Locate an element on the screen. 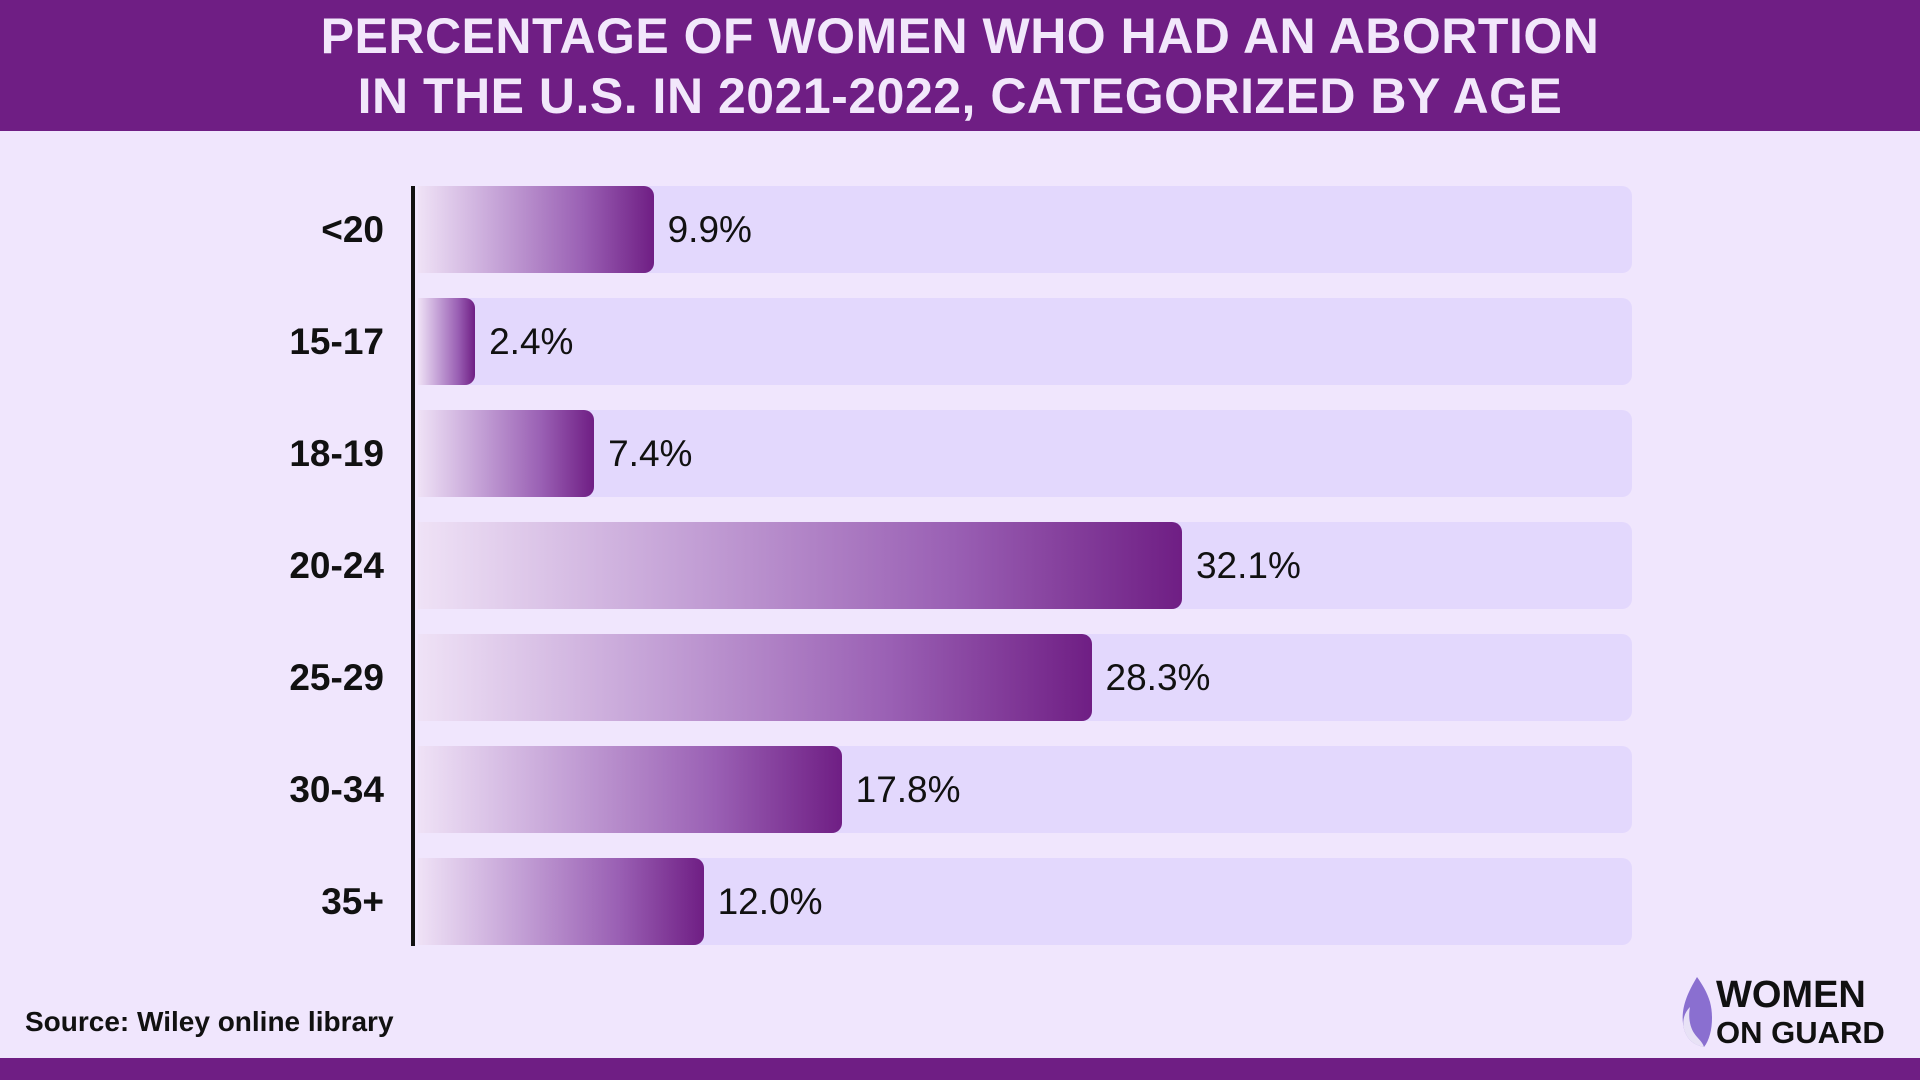 The width and height of the screenshot is (1920, 1080). category-label: 15-17 is located at coordinates (336, 341).